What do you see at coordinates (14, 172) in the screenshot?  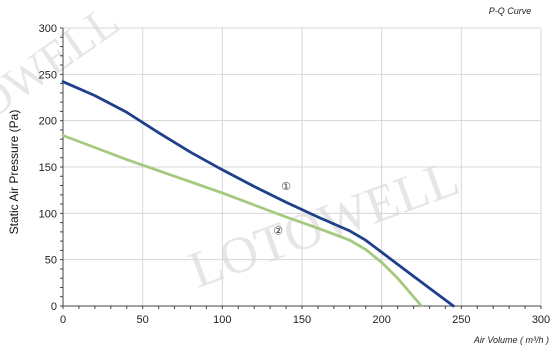 I see `y-axis-title: Static Air Pressure (Pa)` at bounding box center [14, 172].